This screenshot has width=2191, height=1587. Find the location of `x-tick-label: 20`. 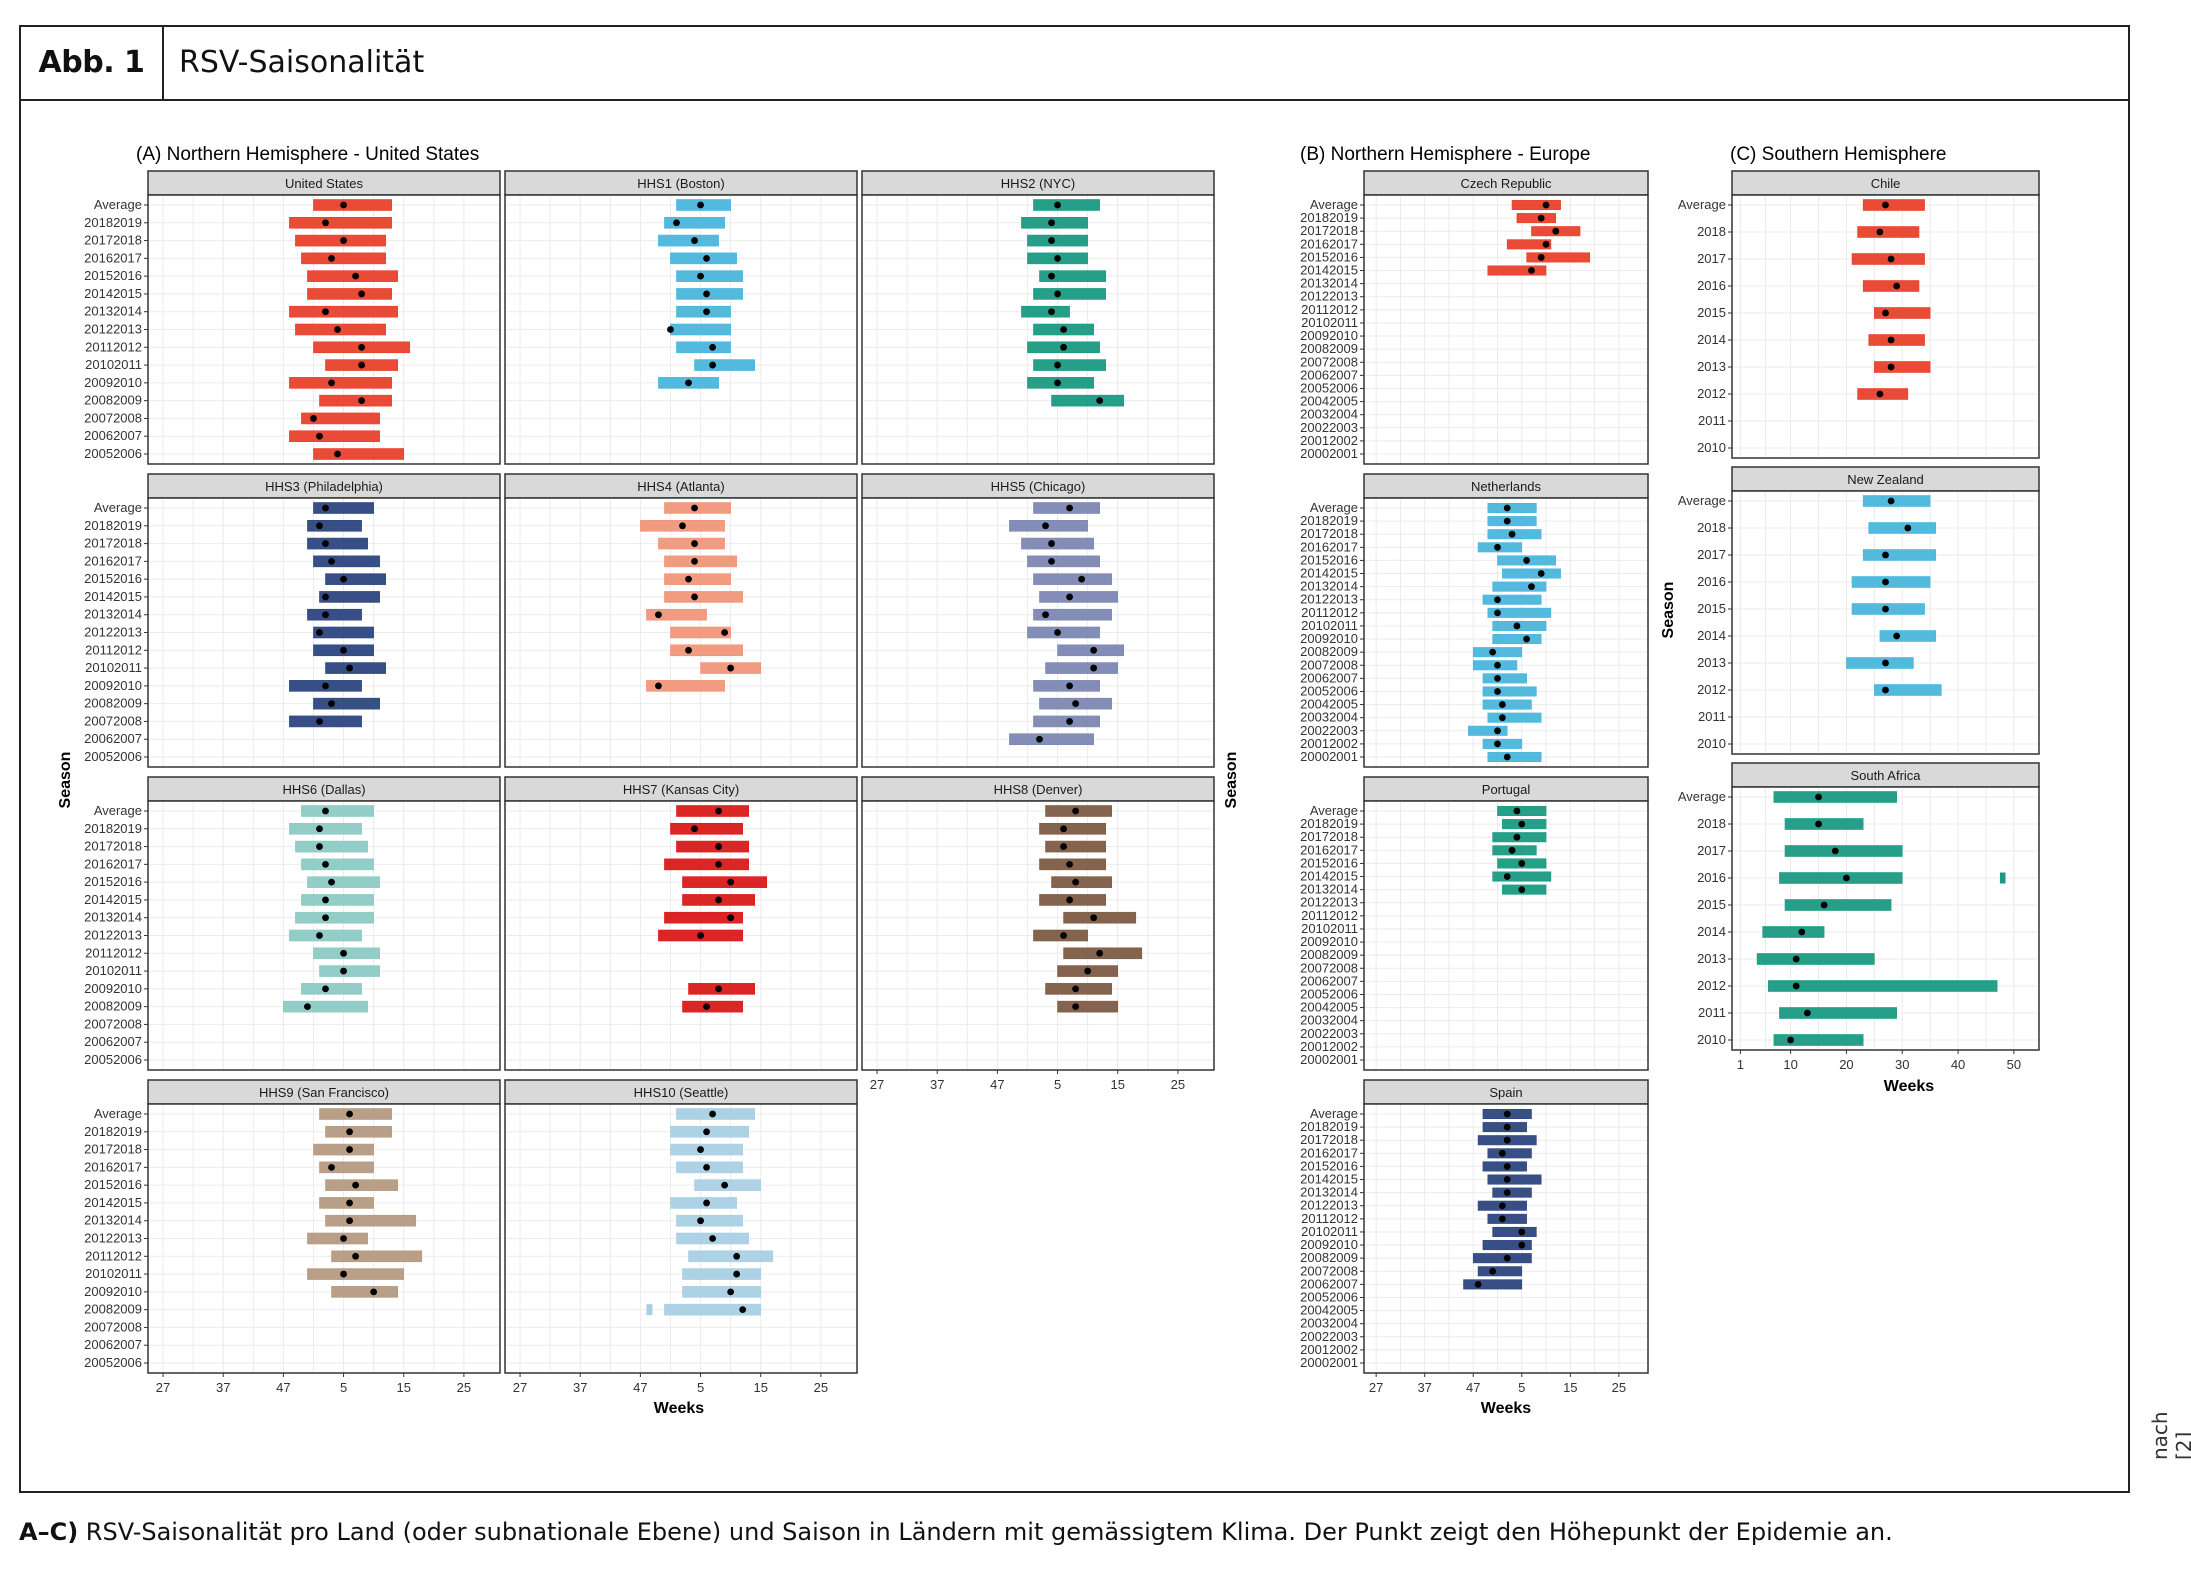

x-tick-label: 20 is located at coordinates (1846, 1064).